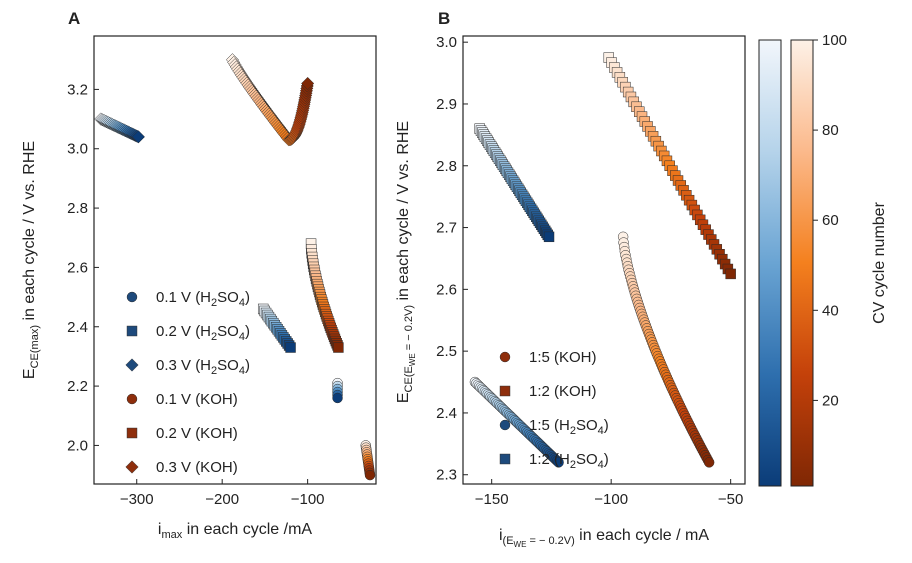 The width and height of the screenshot is (912, 563). What do you see at coordinates (324, 295) in the screenshot?
I see `series-0-2-v-koh-` at bounding box center [324, 295].